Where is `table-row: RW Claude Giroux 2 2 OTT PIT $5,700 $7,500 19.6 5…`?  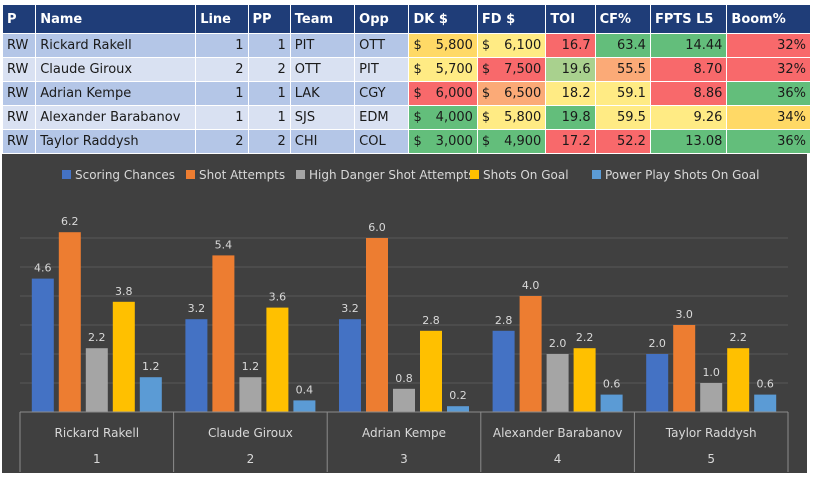 table-row: RW Claude Giroux 2 2 OTT PIT $5,700 $7,500 19.6 5… is located at coordinates (406, 69).